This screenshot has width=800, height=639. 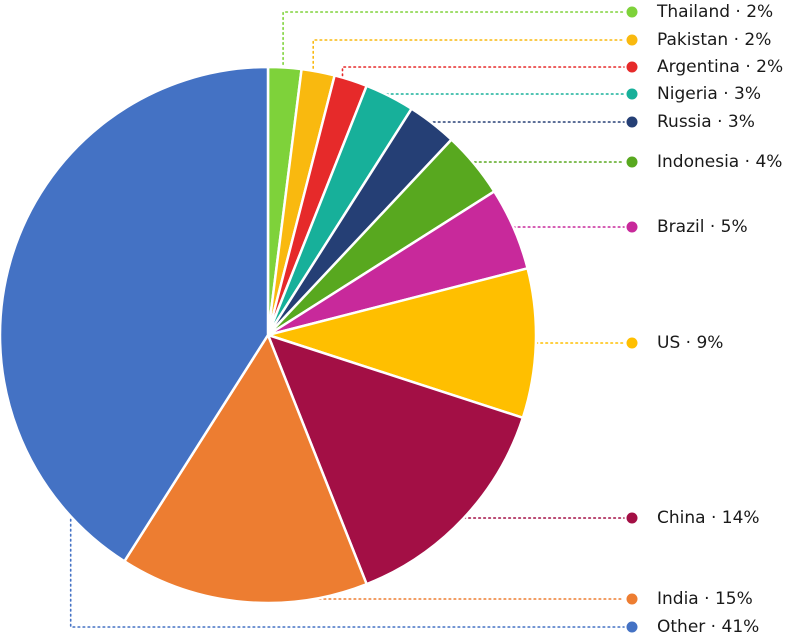 What do you see at coordinates (692, 40) in the screenshot?
I see `legend-category: Pakistan` at bounding box center [692, 40].